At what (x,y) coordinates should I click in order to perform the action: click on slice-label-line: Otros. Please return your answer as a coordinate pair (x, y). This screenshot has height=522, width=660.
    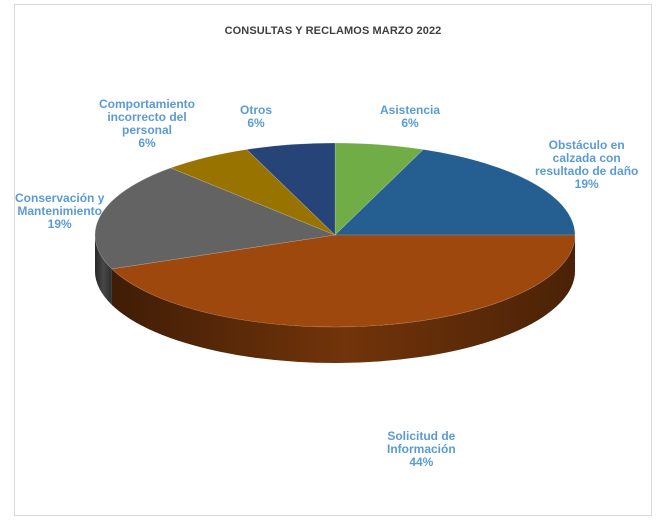
    Looking at the image, I should click on (256, 110).